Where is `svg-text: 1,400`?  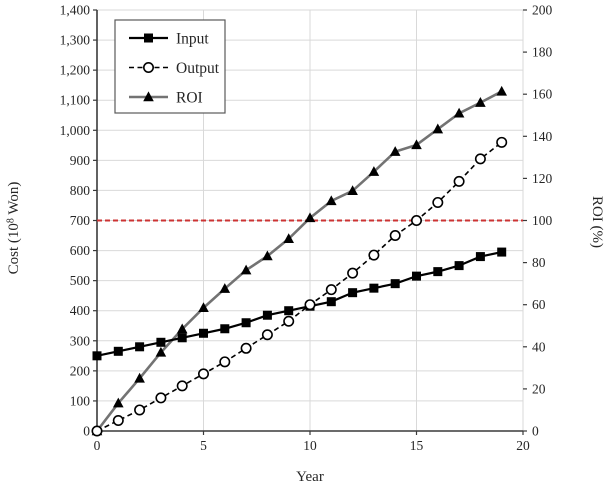
svg-text: 1,400 is located at coordinates (75, 10).